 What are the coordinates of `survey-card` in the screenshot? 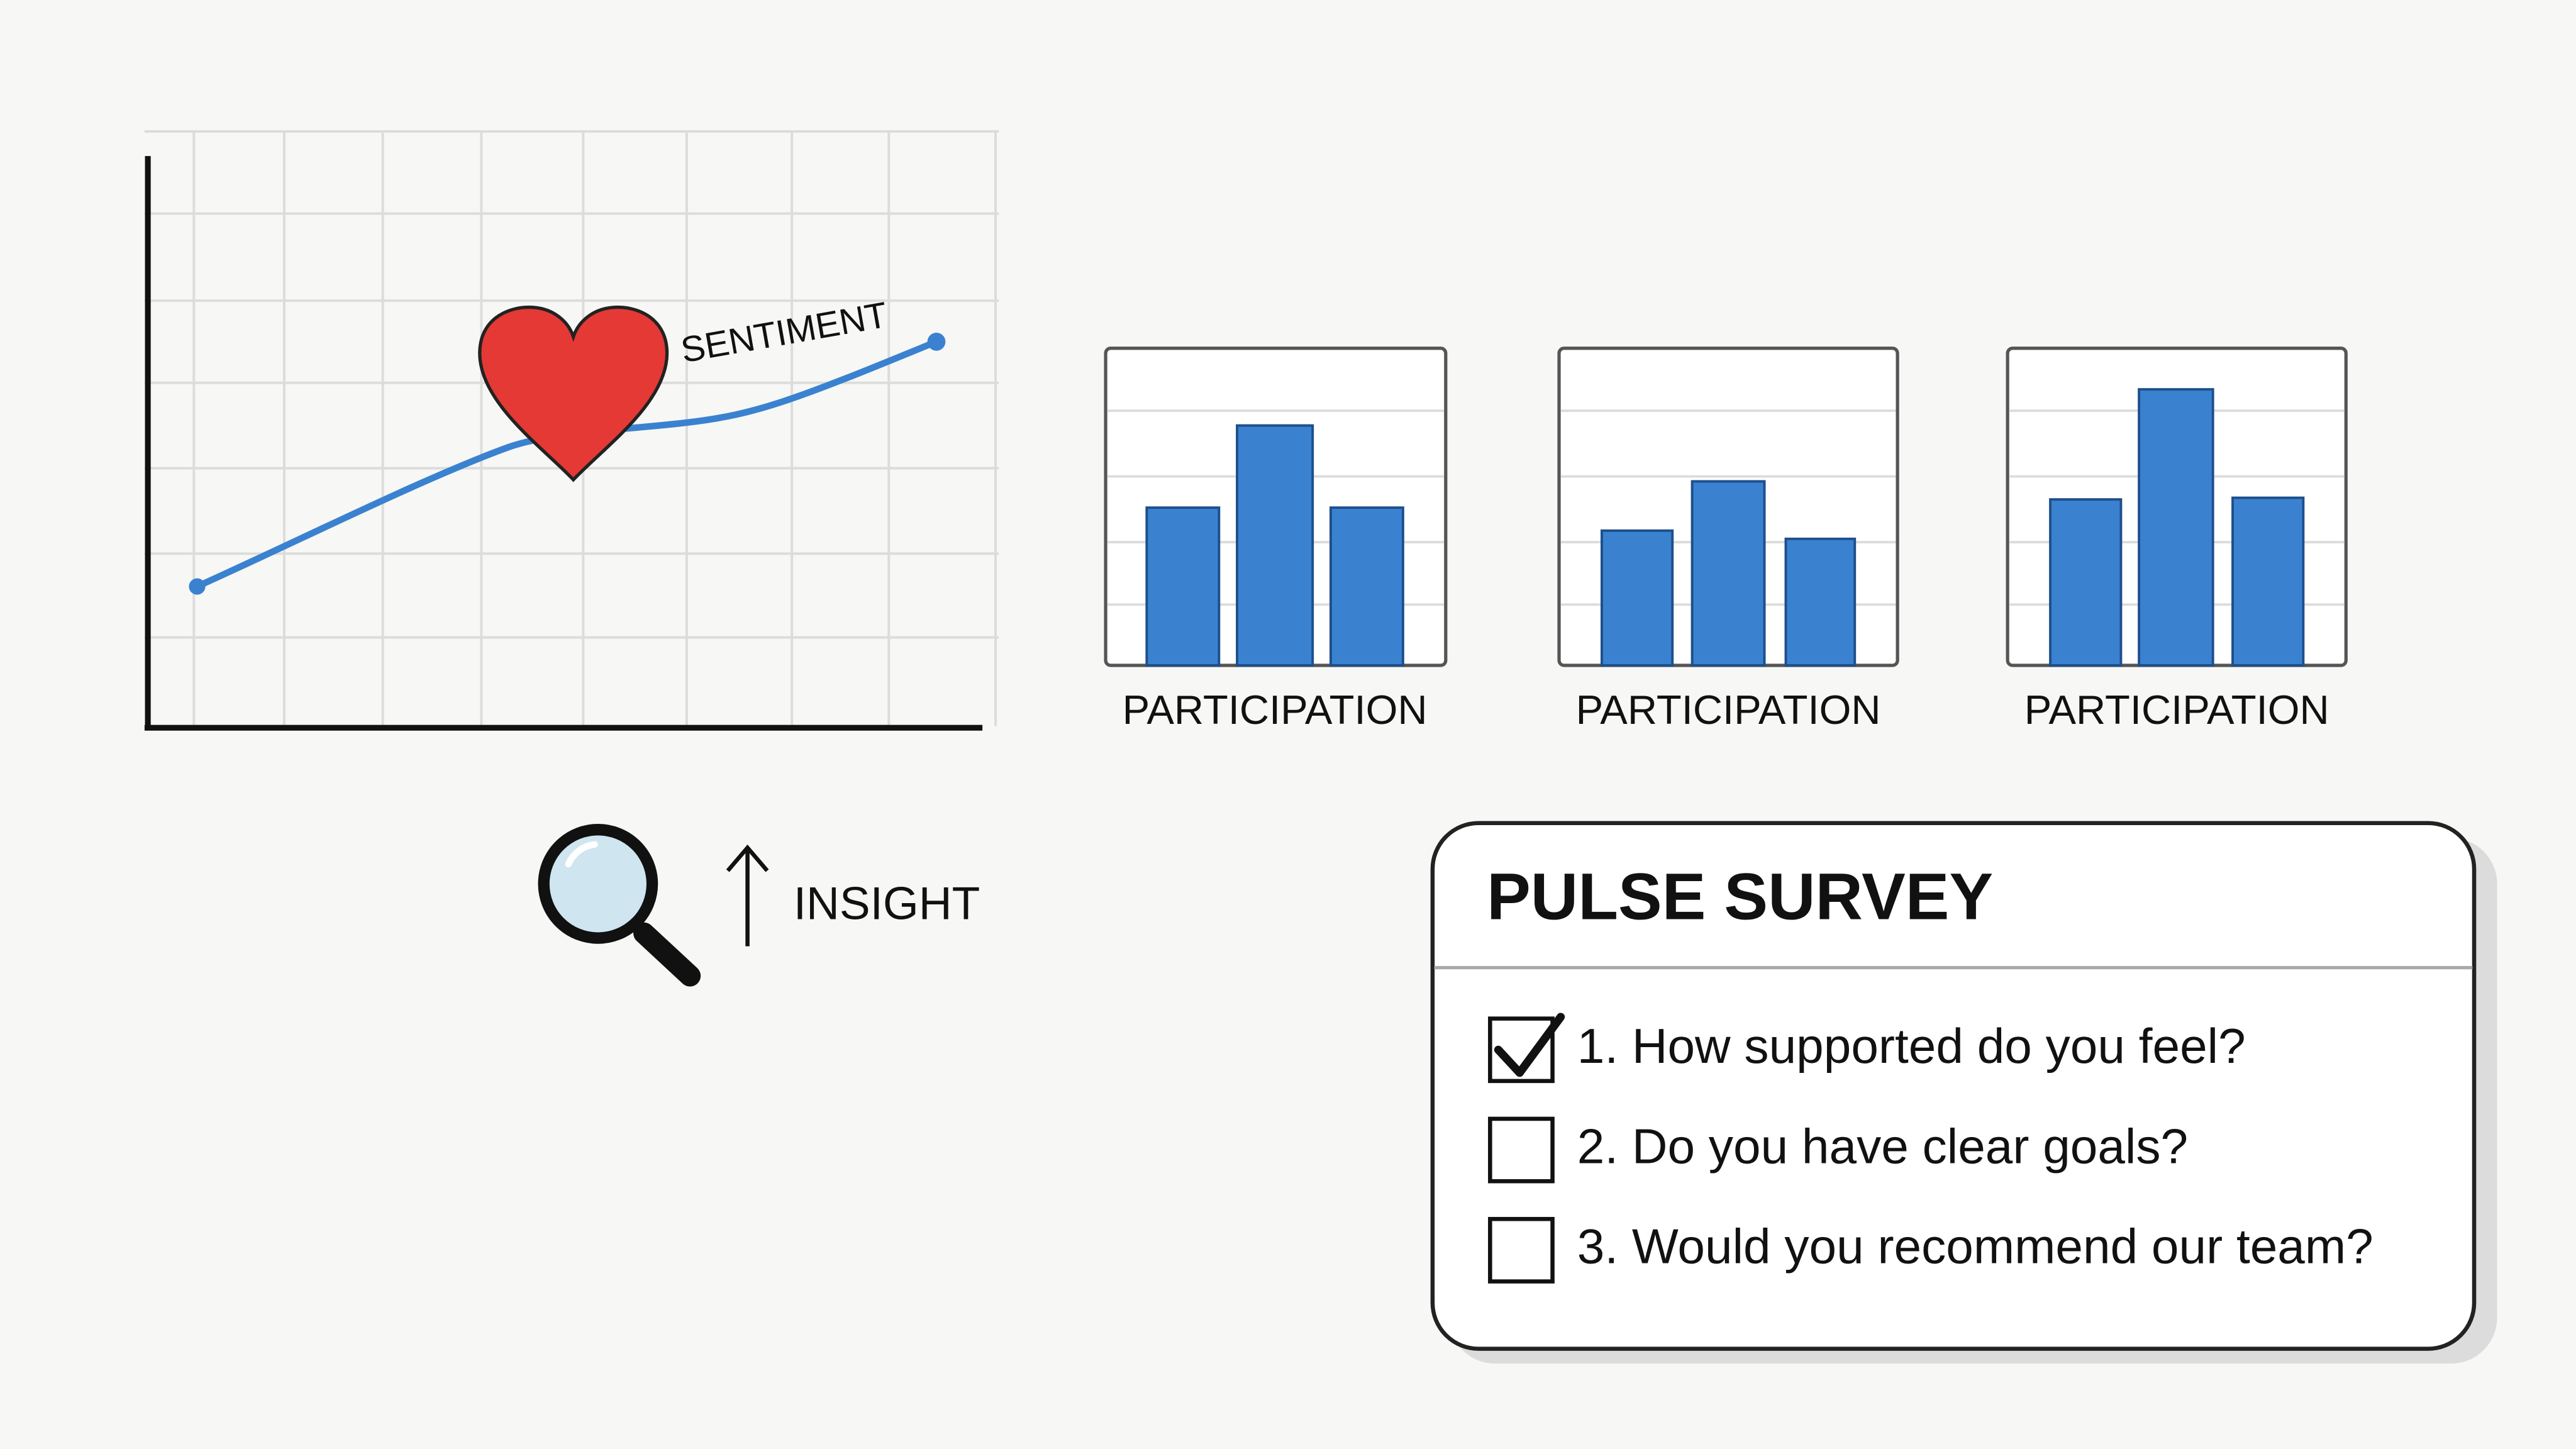 It's located at (1953, 1086).